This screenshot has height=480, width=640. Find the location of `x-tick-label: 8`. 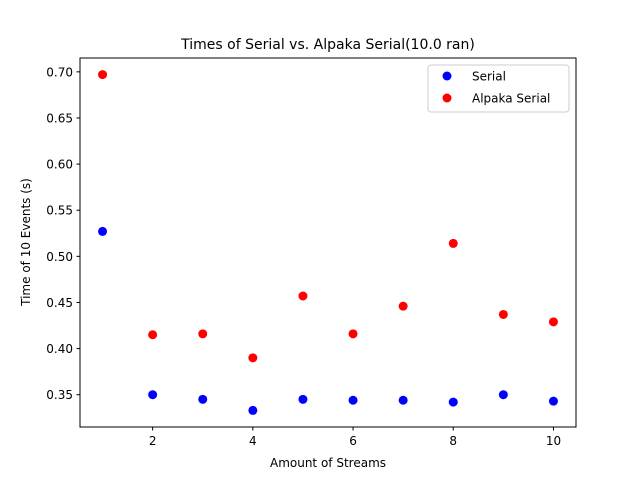

x-tick-label: 8 is located at coordinates (453, 441).